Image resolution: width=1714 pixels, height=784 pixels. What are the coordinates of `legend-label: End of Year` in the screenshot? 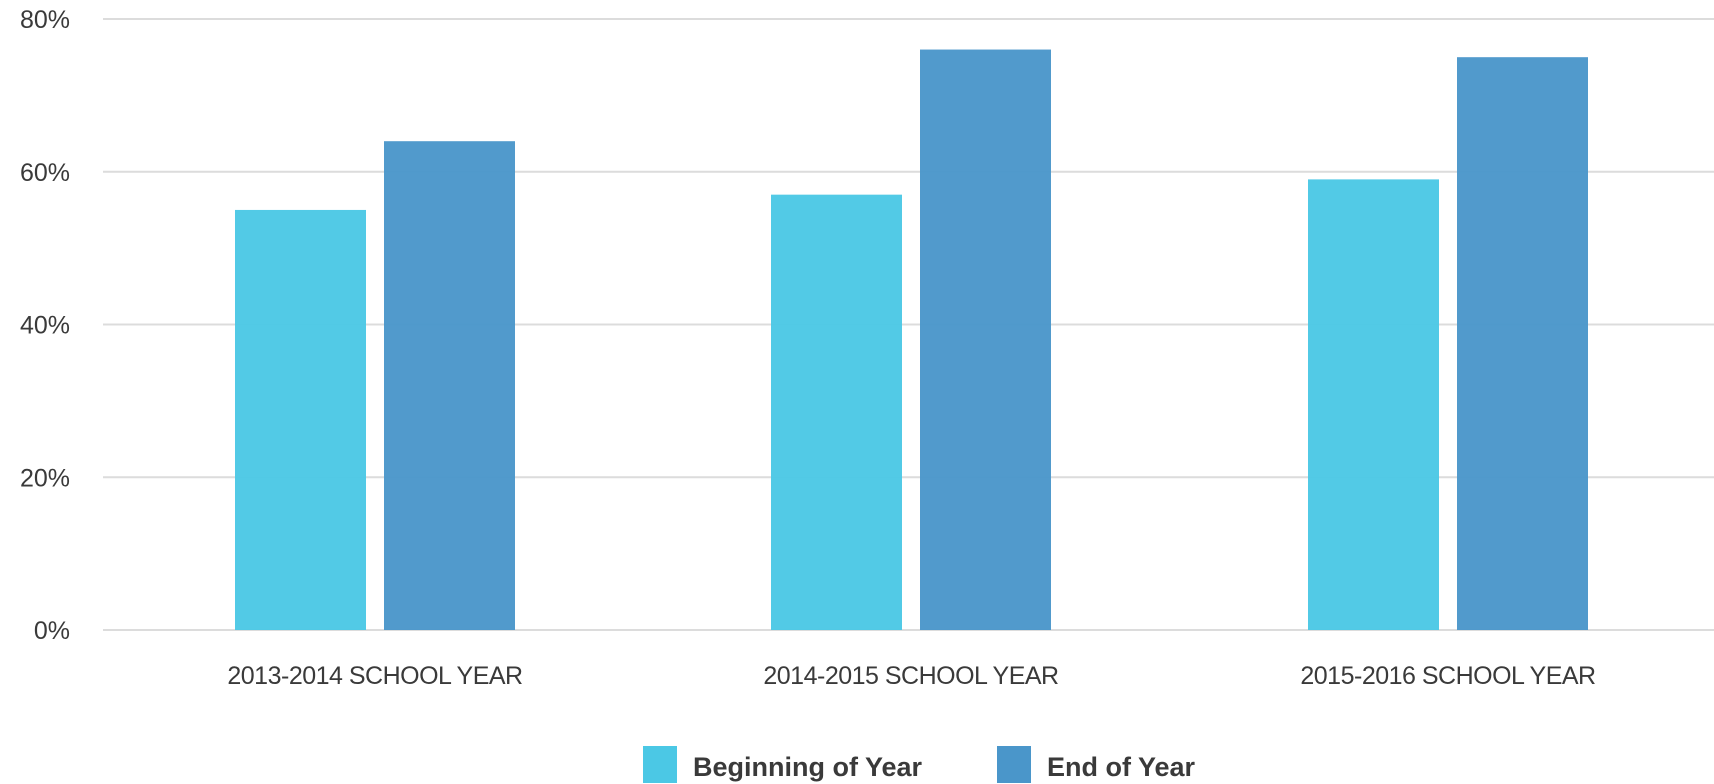 It's located at (1121, 767).